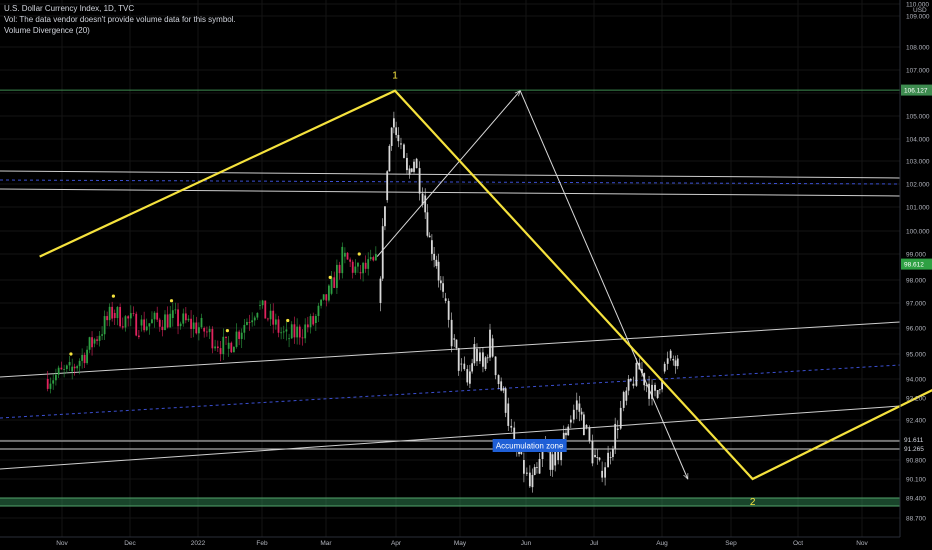 This screenshot has width=932, height=550. I want to click on indicator-name: Volume Divergence (20), so click(47, 30).